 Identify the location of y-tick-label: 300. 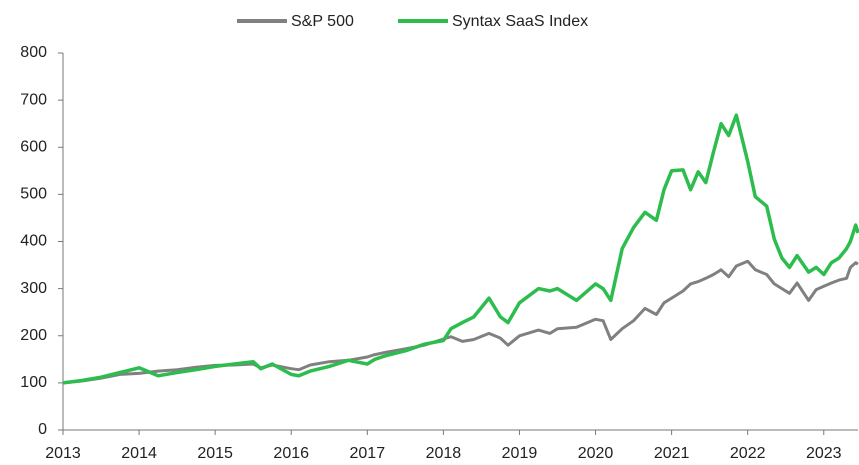
(33, 288).